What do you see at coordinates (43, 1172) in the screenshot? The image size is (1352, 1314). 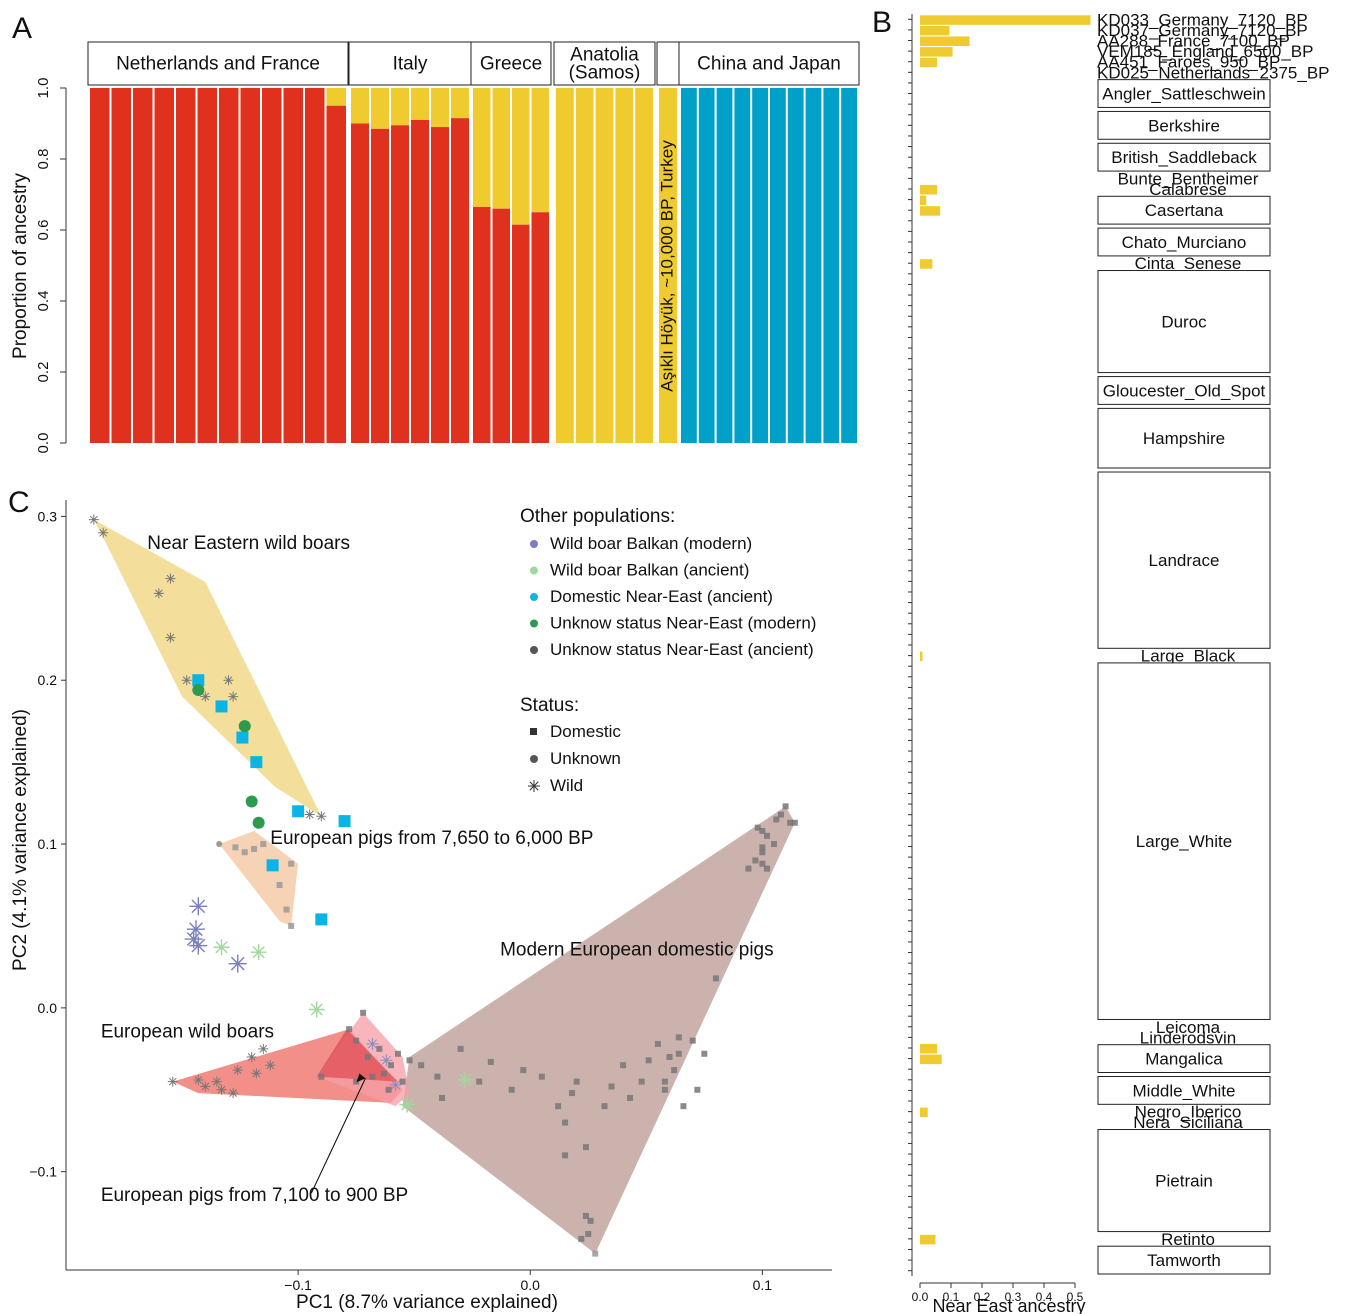 I see `y-tick-label: −0.1` at bounding box center [43, 1172].